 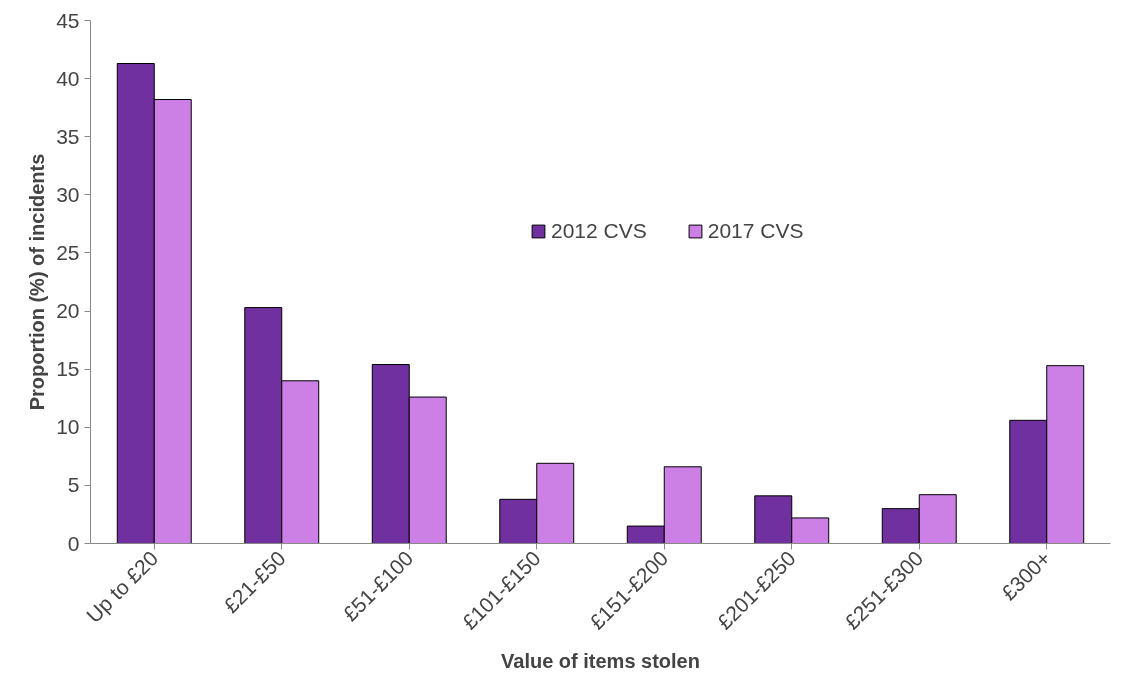 What do you see at coordinates (68, 136) in the screenshot?
I see `y-tick-label: 35` at bounding box center [68, 136].